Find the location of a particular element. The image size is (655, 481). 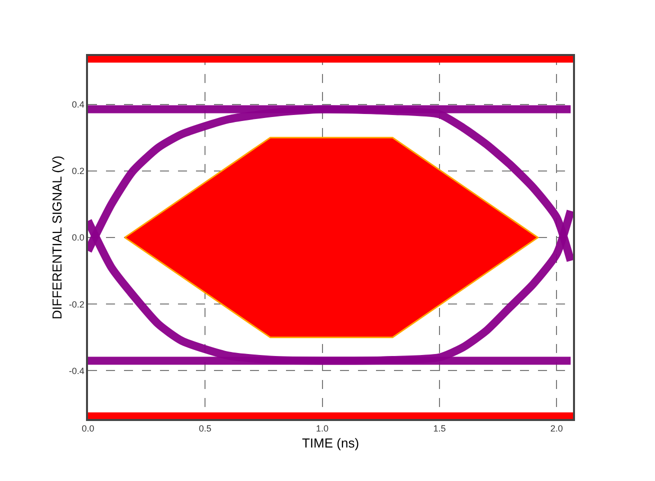

y-tick-label: -0.2 is located at coordinates (76, 304).